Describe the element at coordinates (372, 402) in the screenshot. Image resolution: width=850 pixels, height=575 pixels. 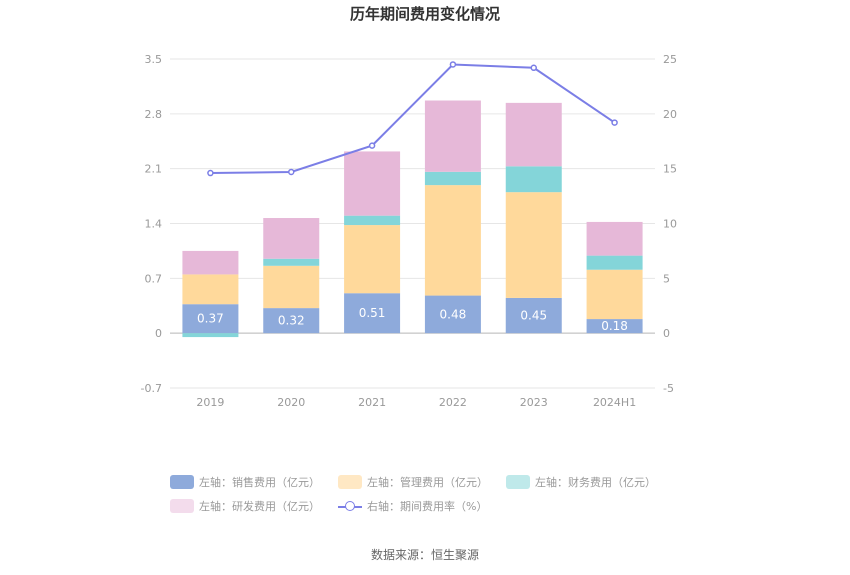
I see `x-tick-label: 2021` at that location.